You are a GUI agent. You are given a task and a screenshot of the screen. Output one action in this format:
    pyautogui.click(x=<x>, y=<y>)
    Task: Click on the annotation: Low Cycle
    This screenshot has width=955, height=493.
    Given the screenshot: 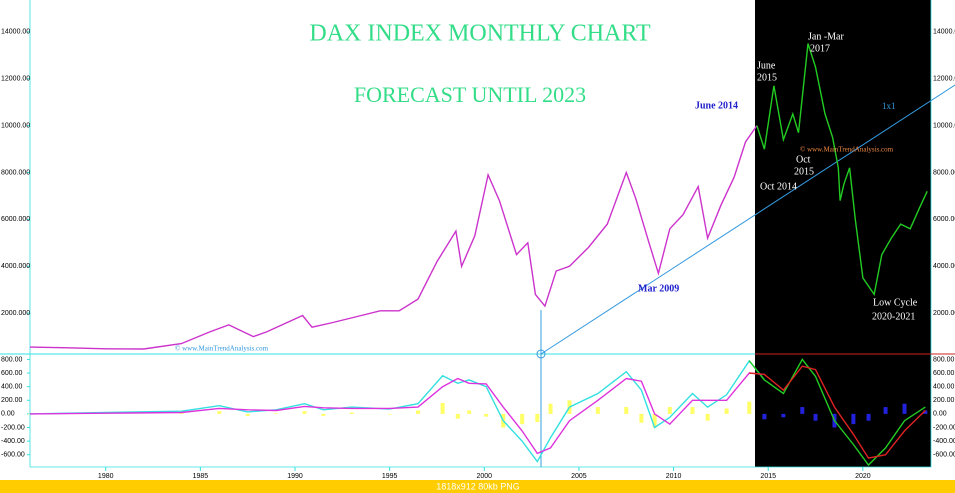 What is the action you would take?
    pyautogui.click(x=895, y=302)
    